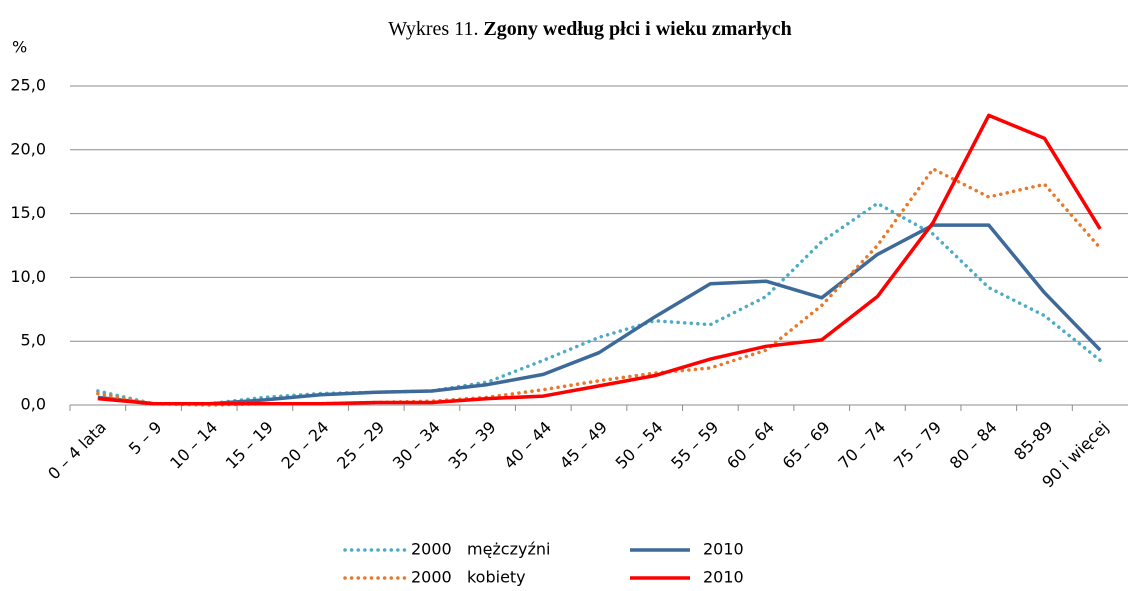 Image resolution: width=1128 pixels, height=591 pixels. I want to click on x-tick-label: 40 – 44, so click(527, 445).